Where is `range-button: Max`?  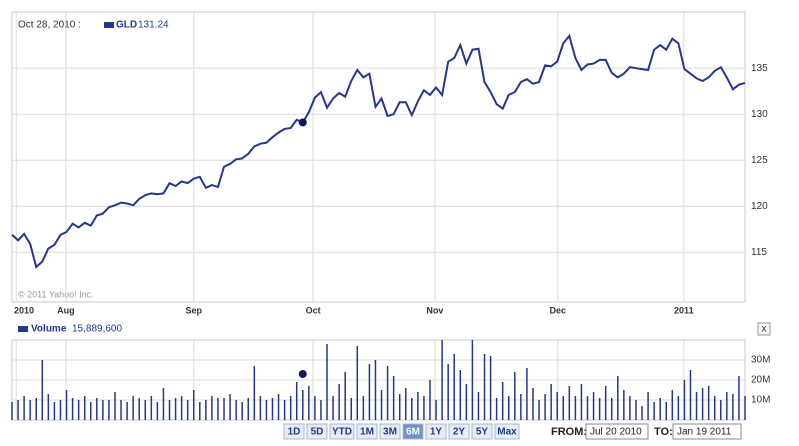 range-button: Max is located at coordinates (507, 431).